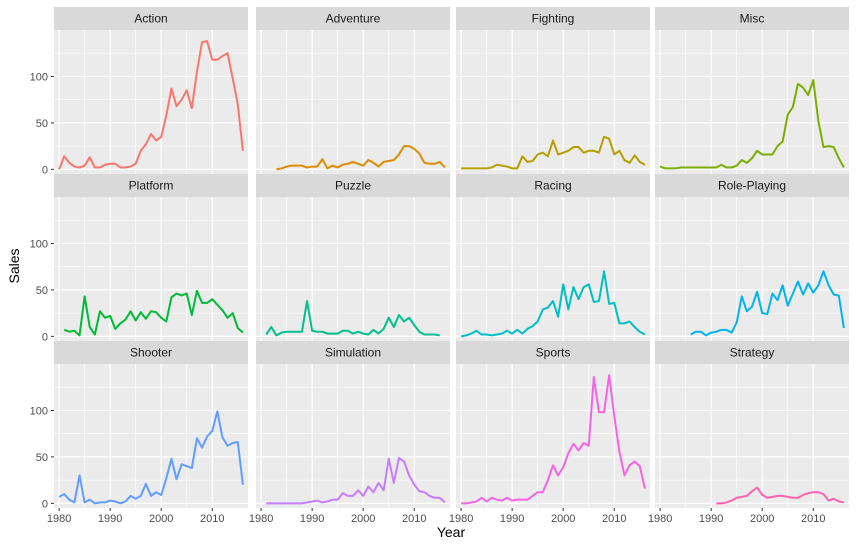  I want to click on facet-panel-platform: Platform 0 50 100, so click(139, 258).